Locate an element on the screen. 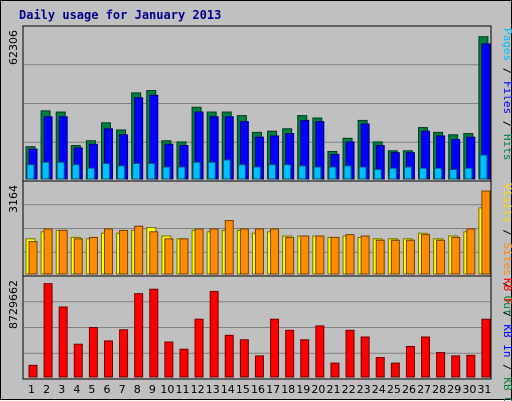  bottom-legend-part: KB F is located at coordinates (506, 291).